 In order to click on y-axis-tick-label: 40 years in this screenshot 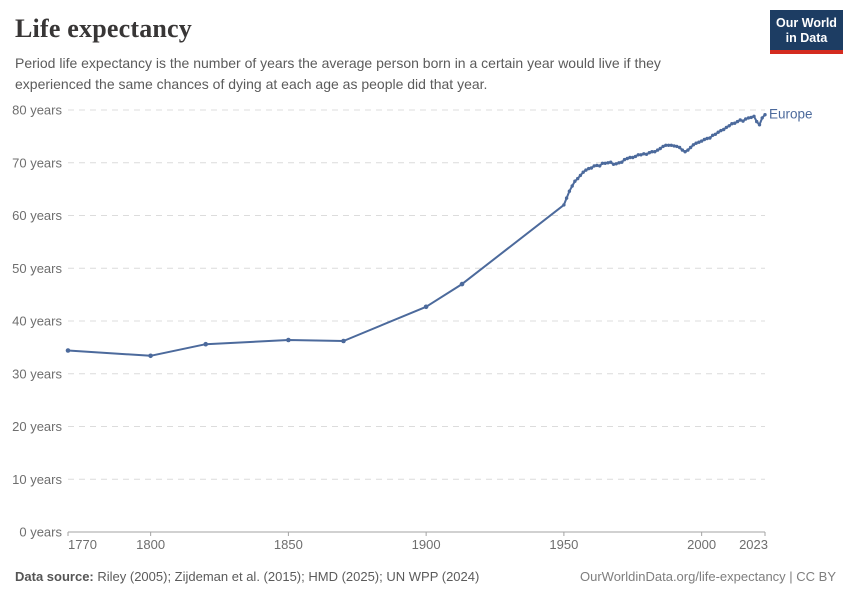, I will do `click(37, 321)`.